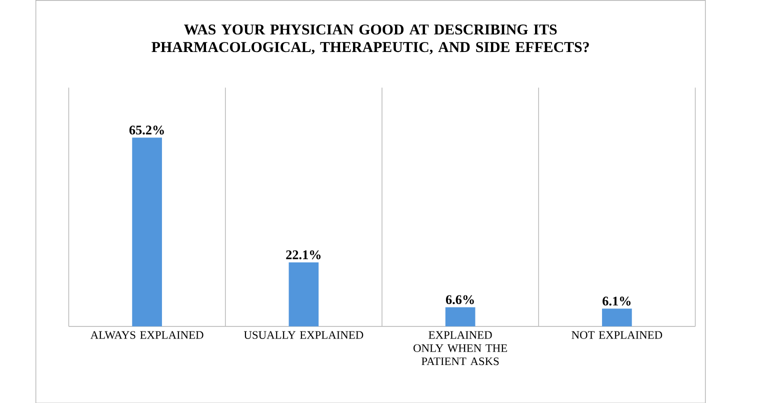  I want to click on data-label: 6.1%, so click(616, 301).